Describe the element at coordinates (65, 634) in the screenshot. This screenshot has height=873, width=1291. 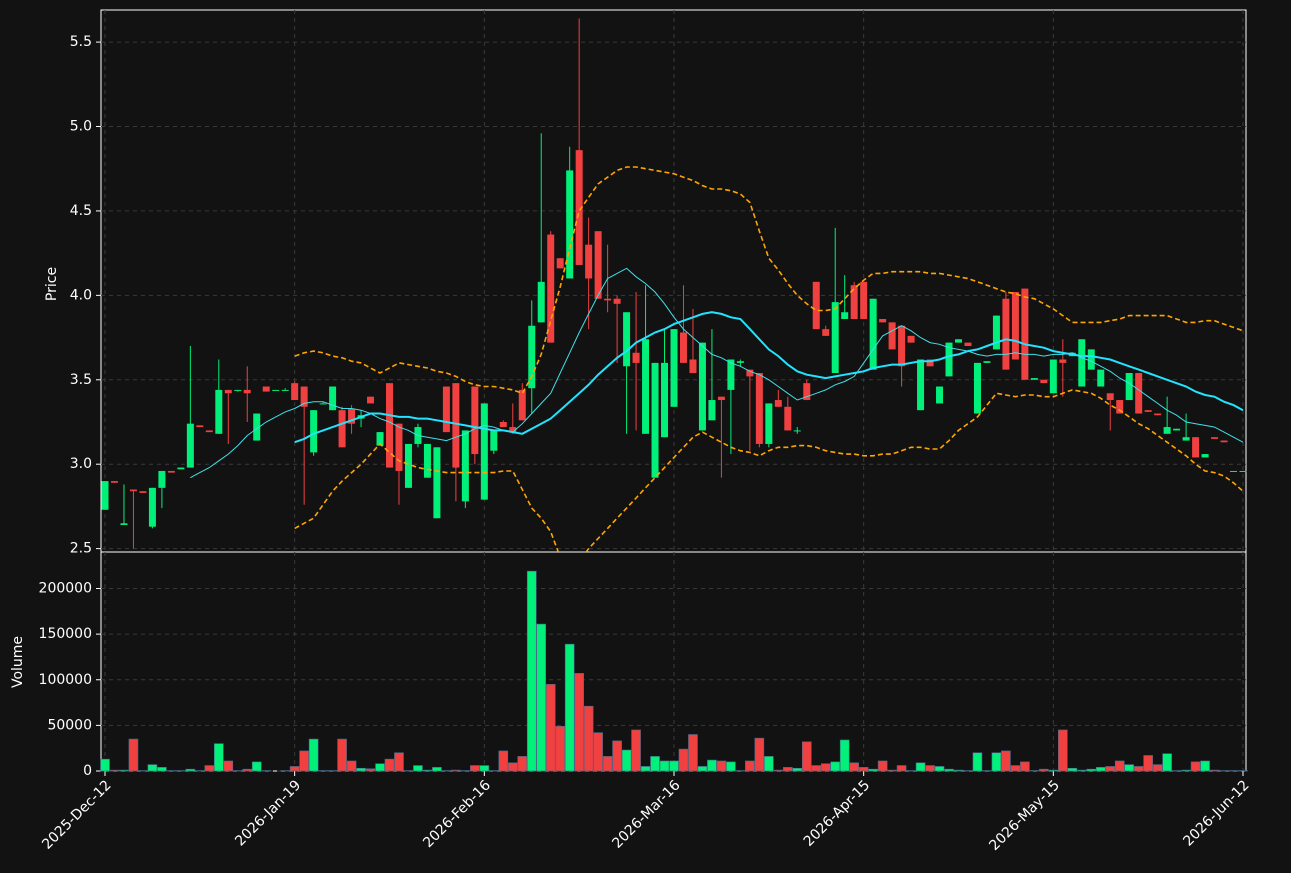
I see `y-tick-label: 150000` at that location.